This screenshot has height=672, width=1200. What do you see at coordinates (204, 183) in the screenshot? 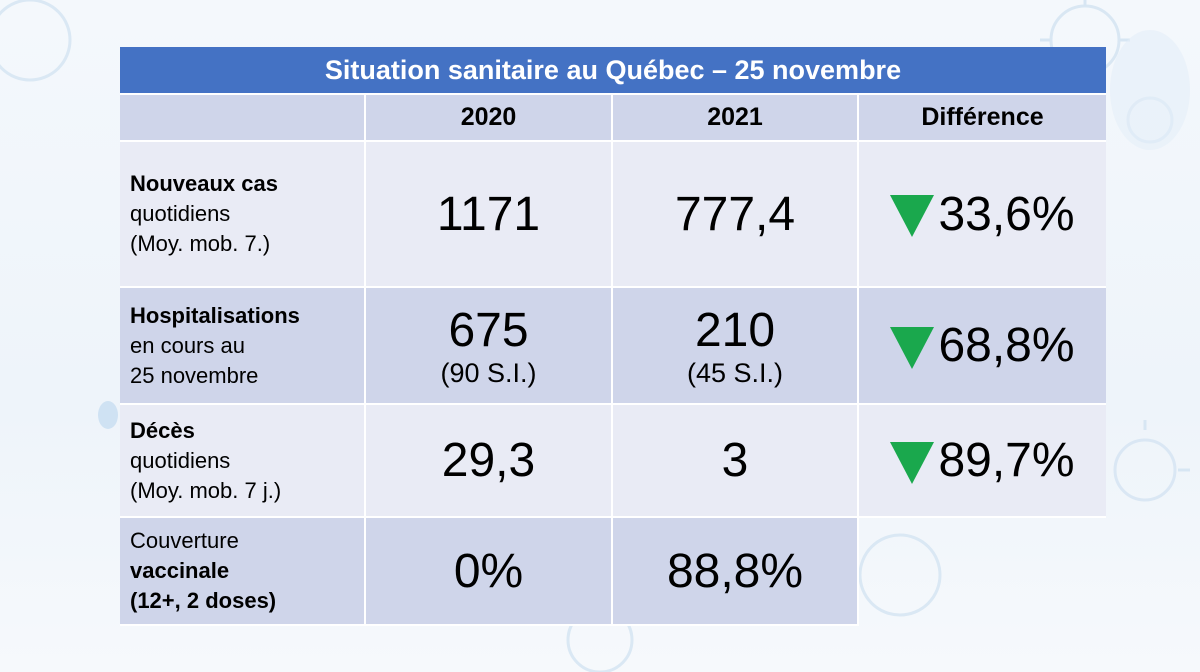
I see `row-label-line: Nouveaux cas` at bounding box center [204, 183].